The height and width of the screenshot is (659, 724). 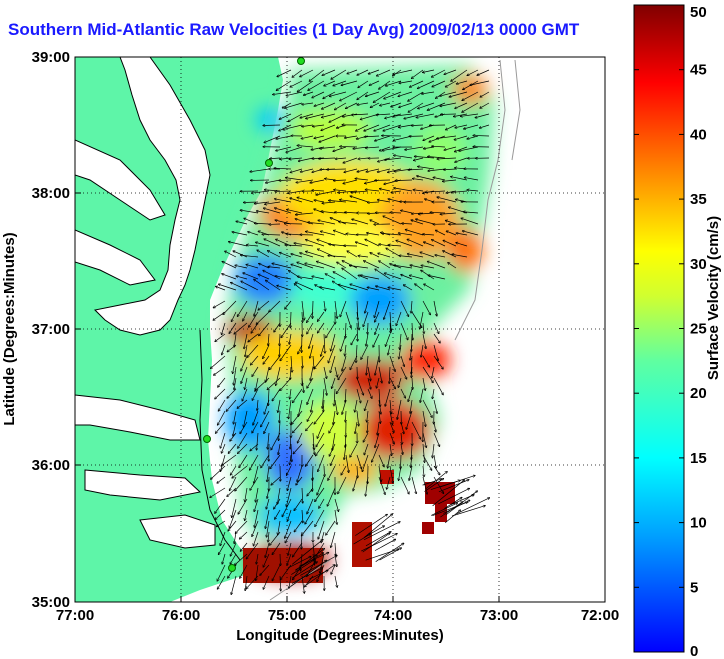 What do you see at coordinates (75, 615) in the screenshot?
I see `lon-tick-label: 77:00` at bounding box center [75, 615].